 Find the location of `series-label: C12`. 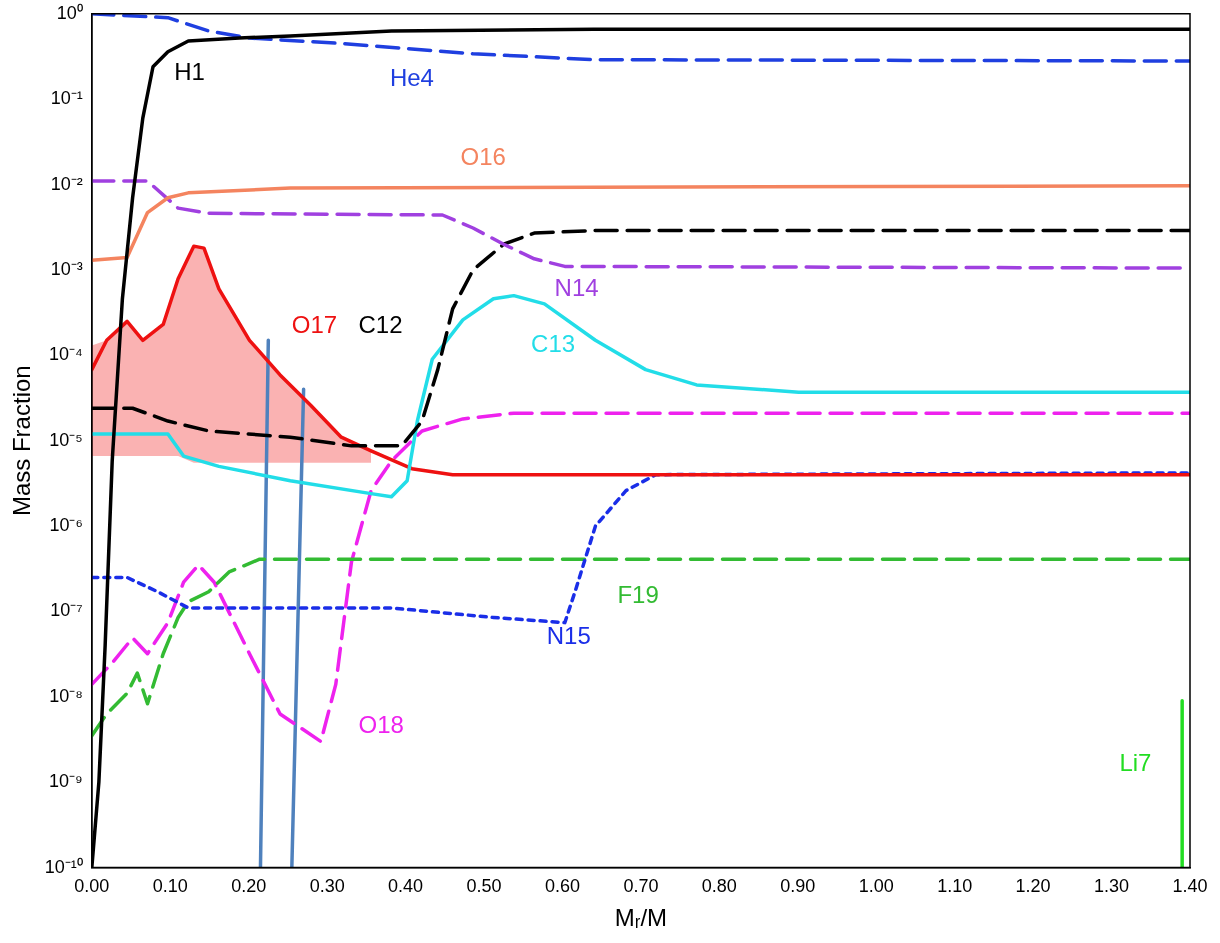

series-label: C12 is located at coordinates (380, 324).